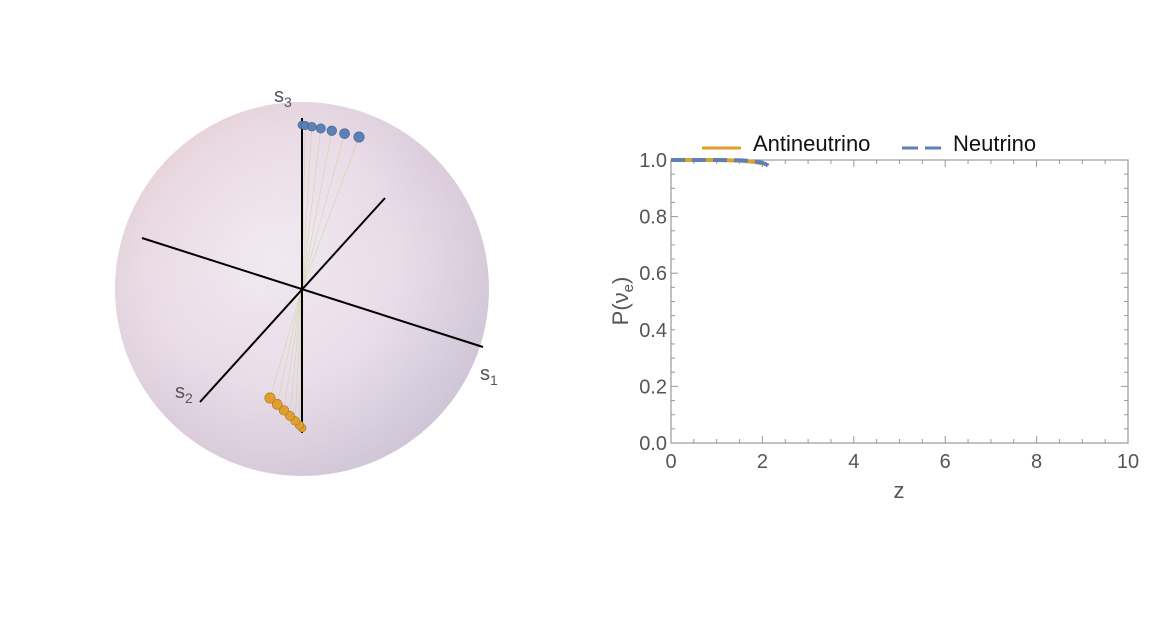 The height and width of the screenshot is (628, 1161). I want to click on y-tick-labels: 0.0 0.2 0.4 0.6 0.8 1.0, so click(653, 302).